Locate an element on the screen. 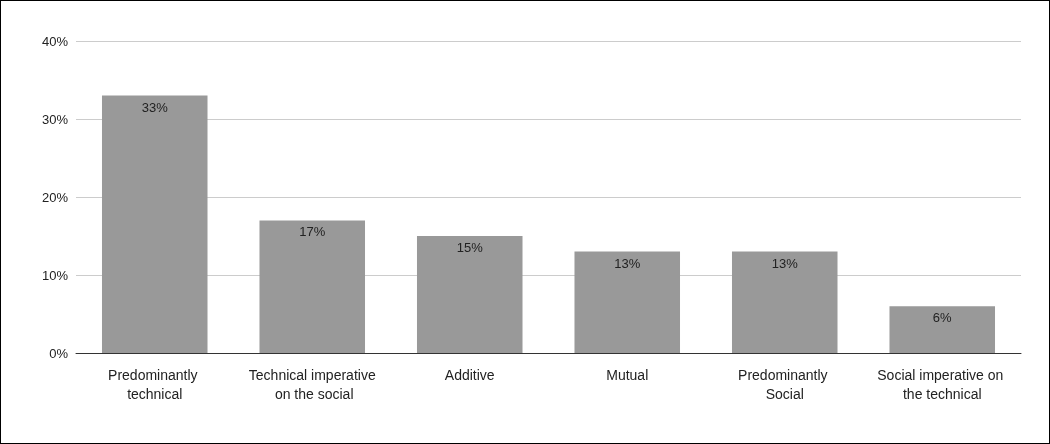  data-label: 17% is located at coordinates (312, 232).